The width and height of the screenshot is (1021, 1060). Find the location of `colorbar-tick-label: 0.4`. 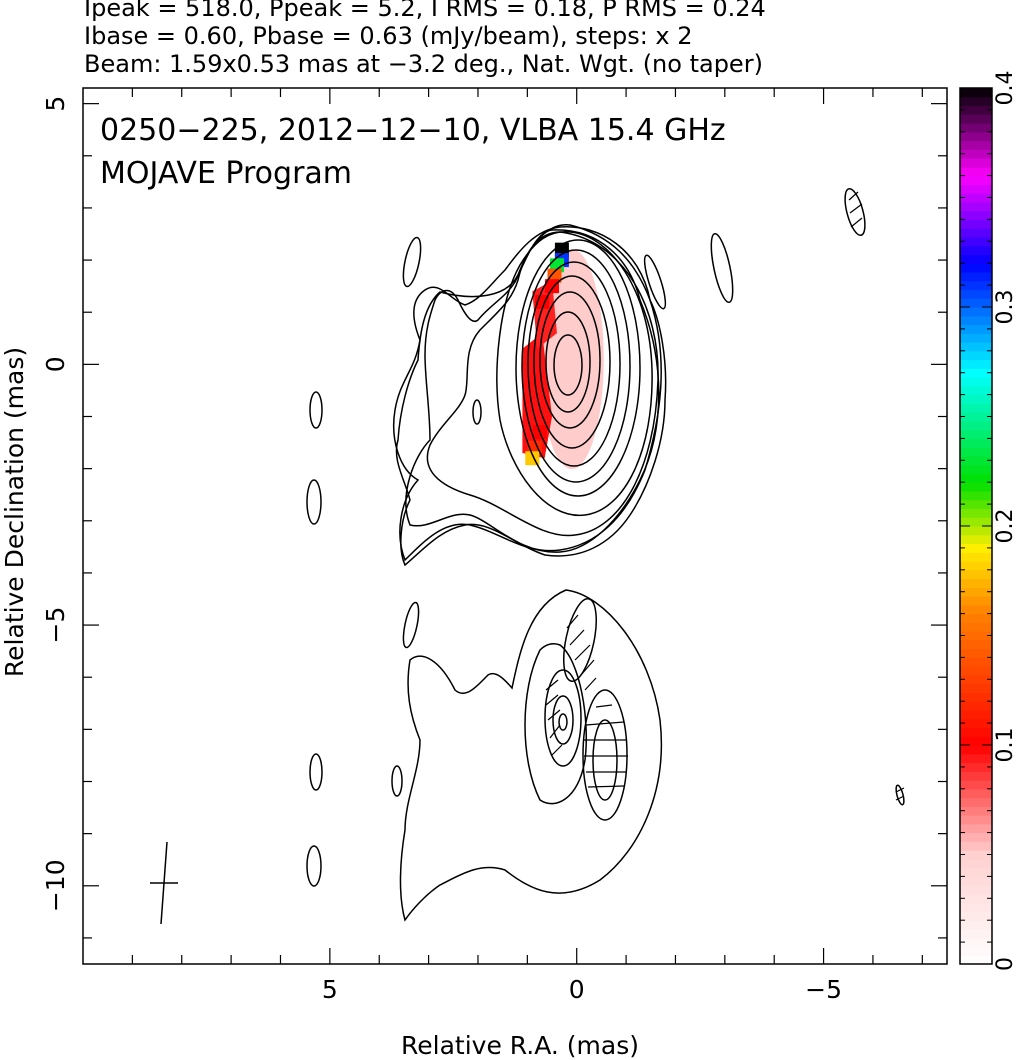

colorbar-tick-label: 0.4 is located at coordinates (1005, 88).